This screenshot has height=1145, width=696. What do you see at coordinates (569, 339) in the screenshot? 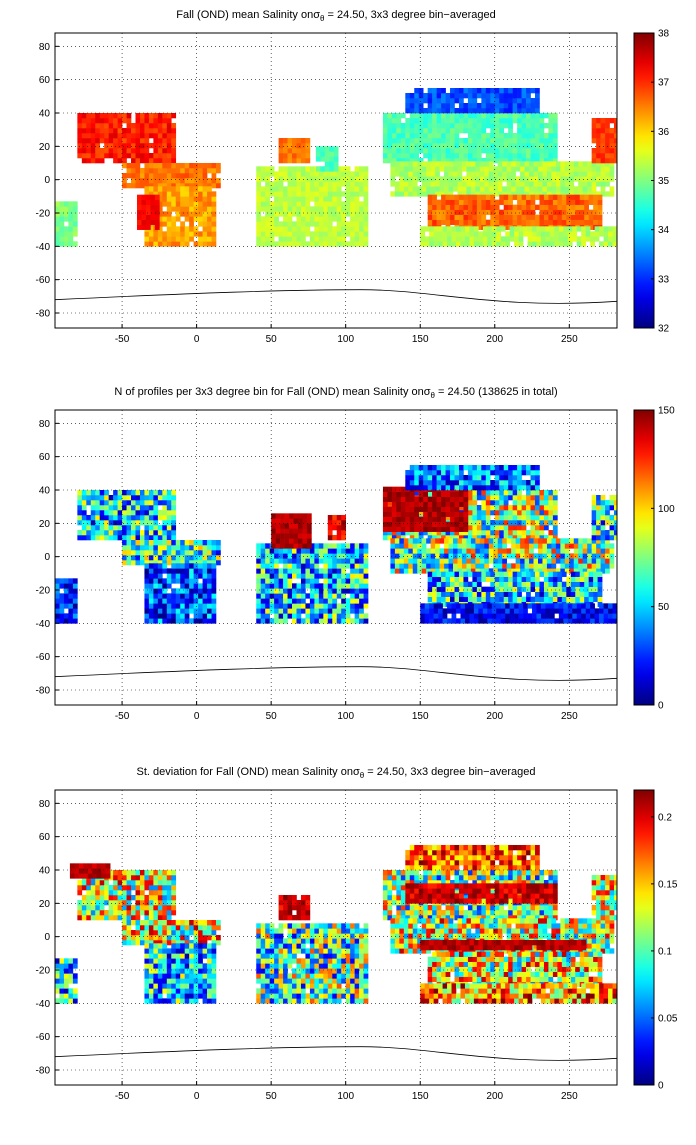
I see `x-tick-label: 250` at bounding box center [569, 339].